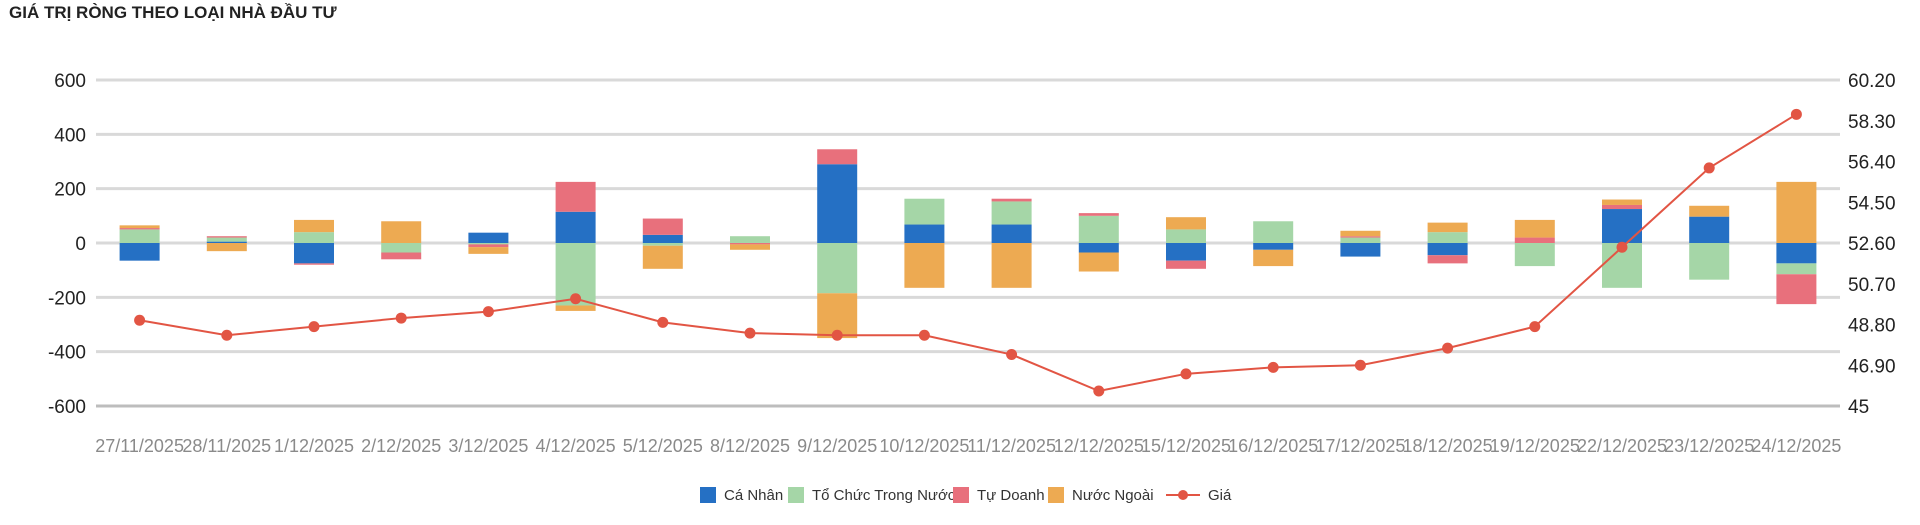 The width and height of the screenshot is (1920, 525). I want to click on x-tick: 3/12/2025, so click(488, 446).